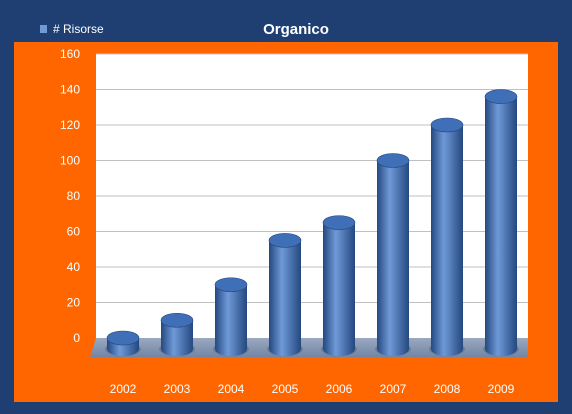  What do you see at coordinates (393, 389) in the screenshot?
I see `x-tick-label: 2007` at bounding box center [393, 389].